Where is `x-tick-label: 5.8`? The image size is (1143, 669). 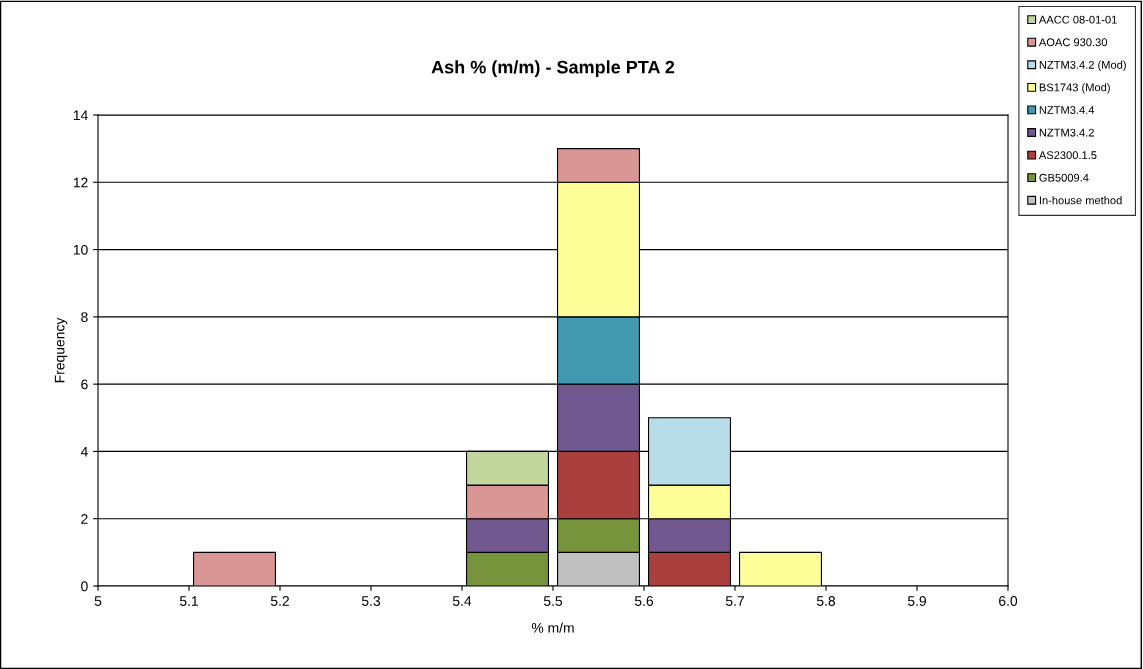
x-tick-label: 5.8 is located at coordinates (826, 601).